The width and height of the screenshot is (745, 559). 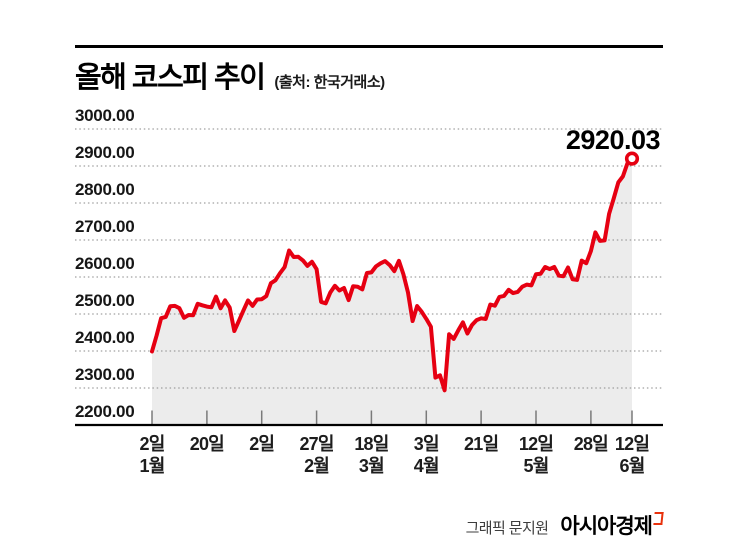 What do you see at coordinates (105, 263) in the screenshot?
I see `y-axis-label: 2600.00` at bounding box center [105, 263].